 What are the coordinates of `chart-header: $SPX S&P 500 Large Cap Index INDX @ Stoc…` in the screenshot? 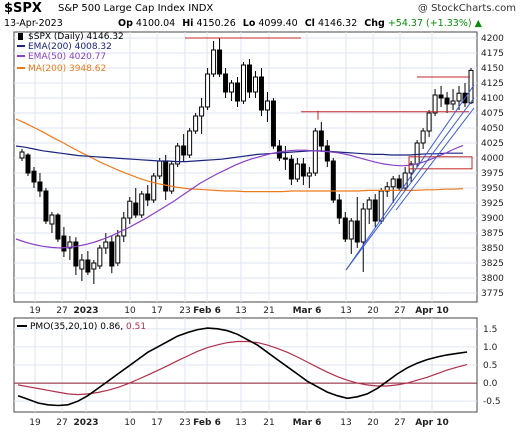 It's located at (261, 16).